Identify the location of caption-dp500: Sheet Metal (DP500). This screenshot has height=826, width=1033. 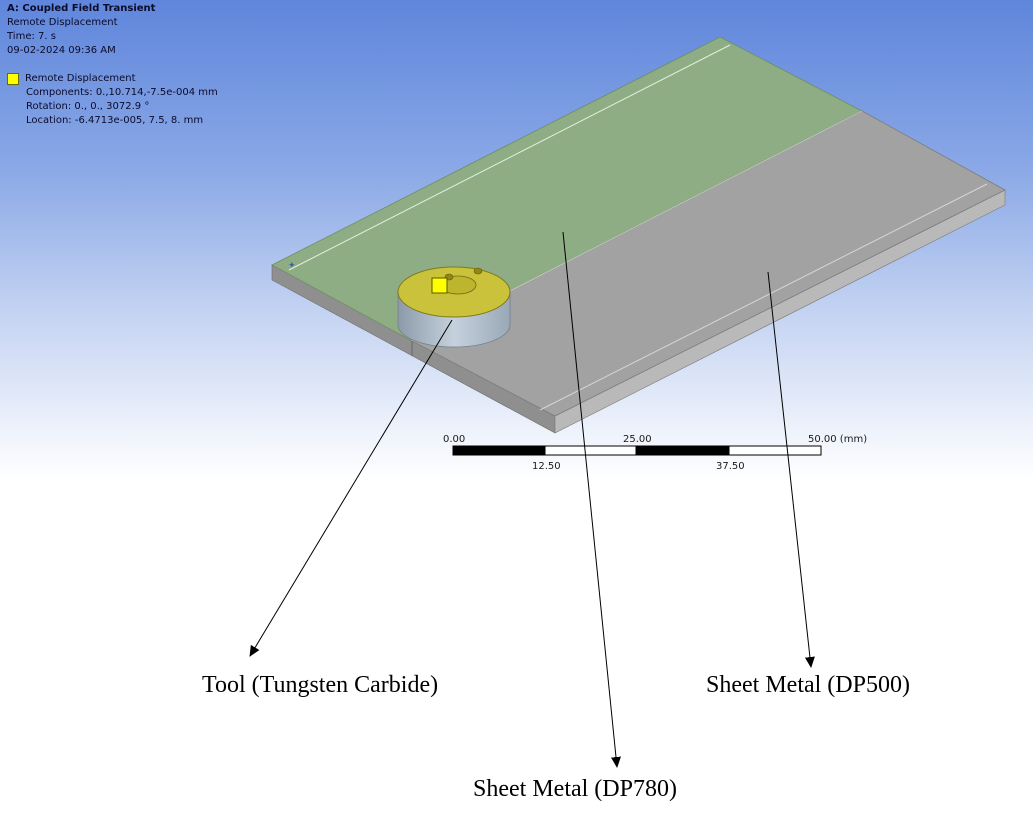
(808, 685).